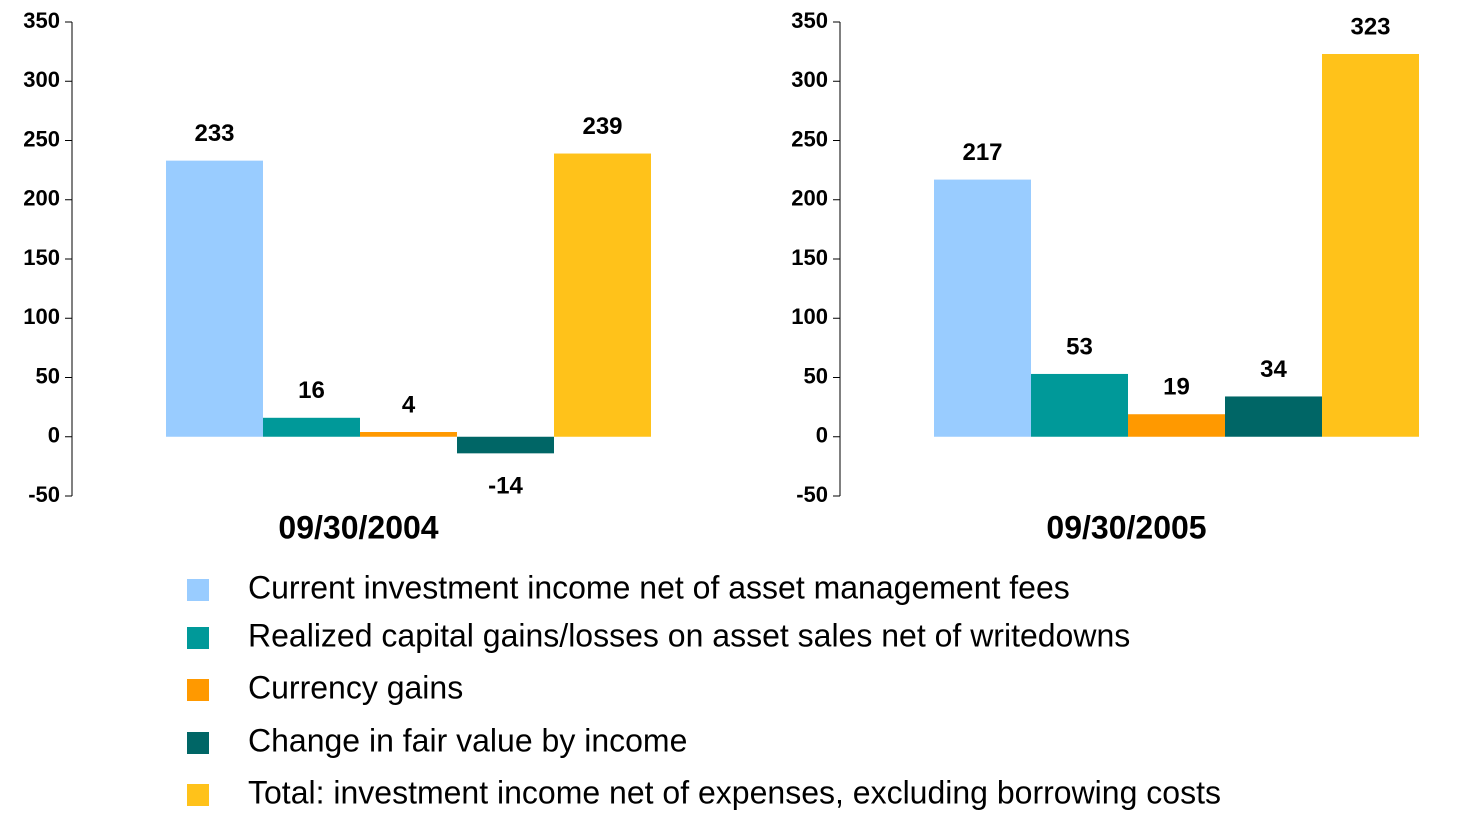 The width and height of the screenshot is (1475, 813). I want to click on data-label: 217, so click(982, 152).